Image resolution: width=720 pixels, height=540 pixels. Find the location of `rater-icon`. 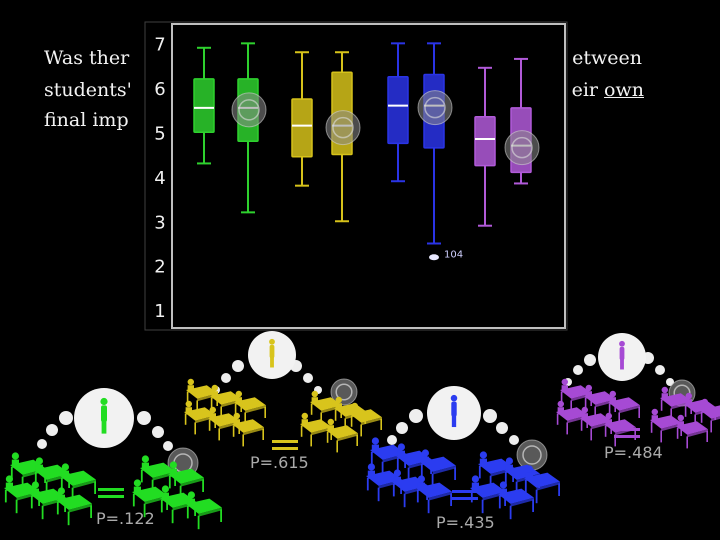

rater-icon is located at coordinates (532, 455).